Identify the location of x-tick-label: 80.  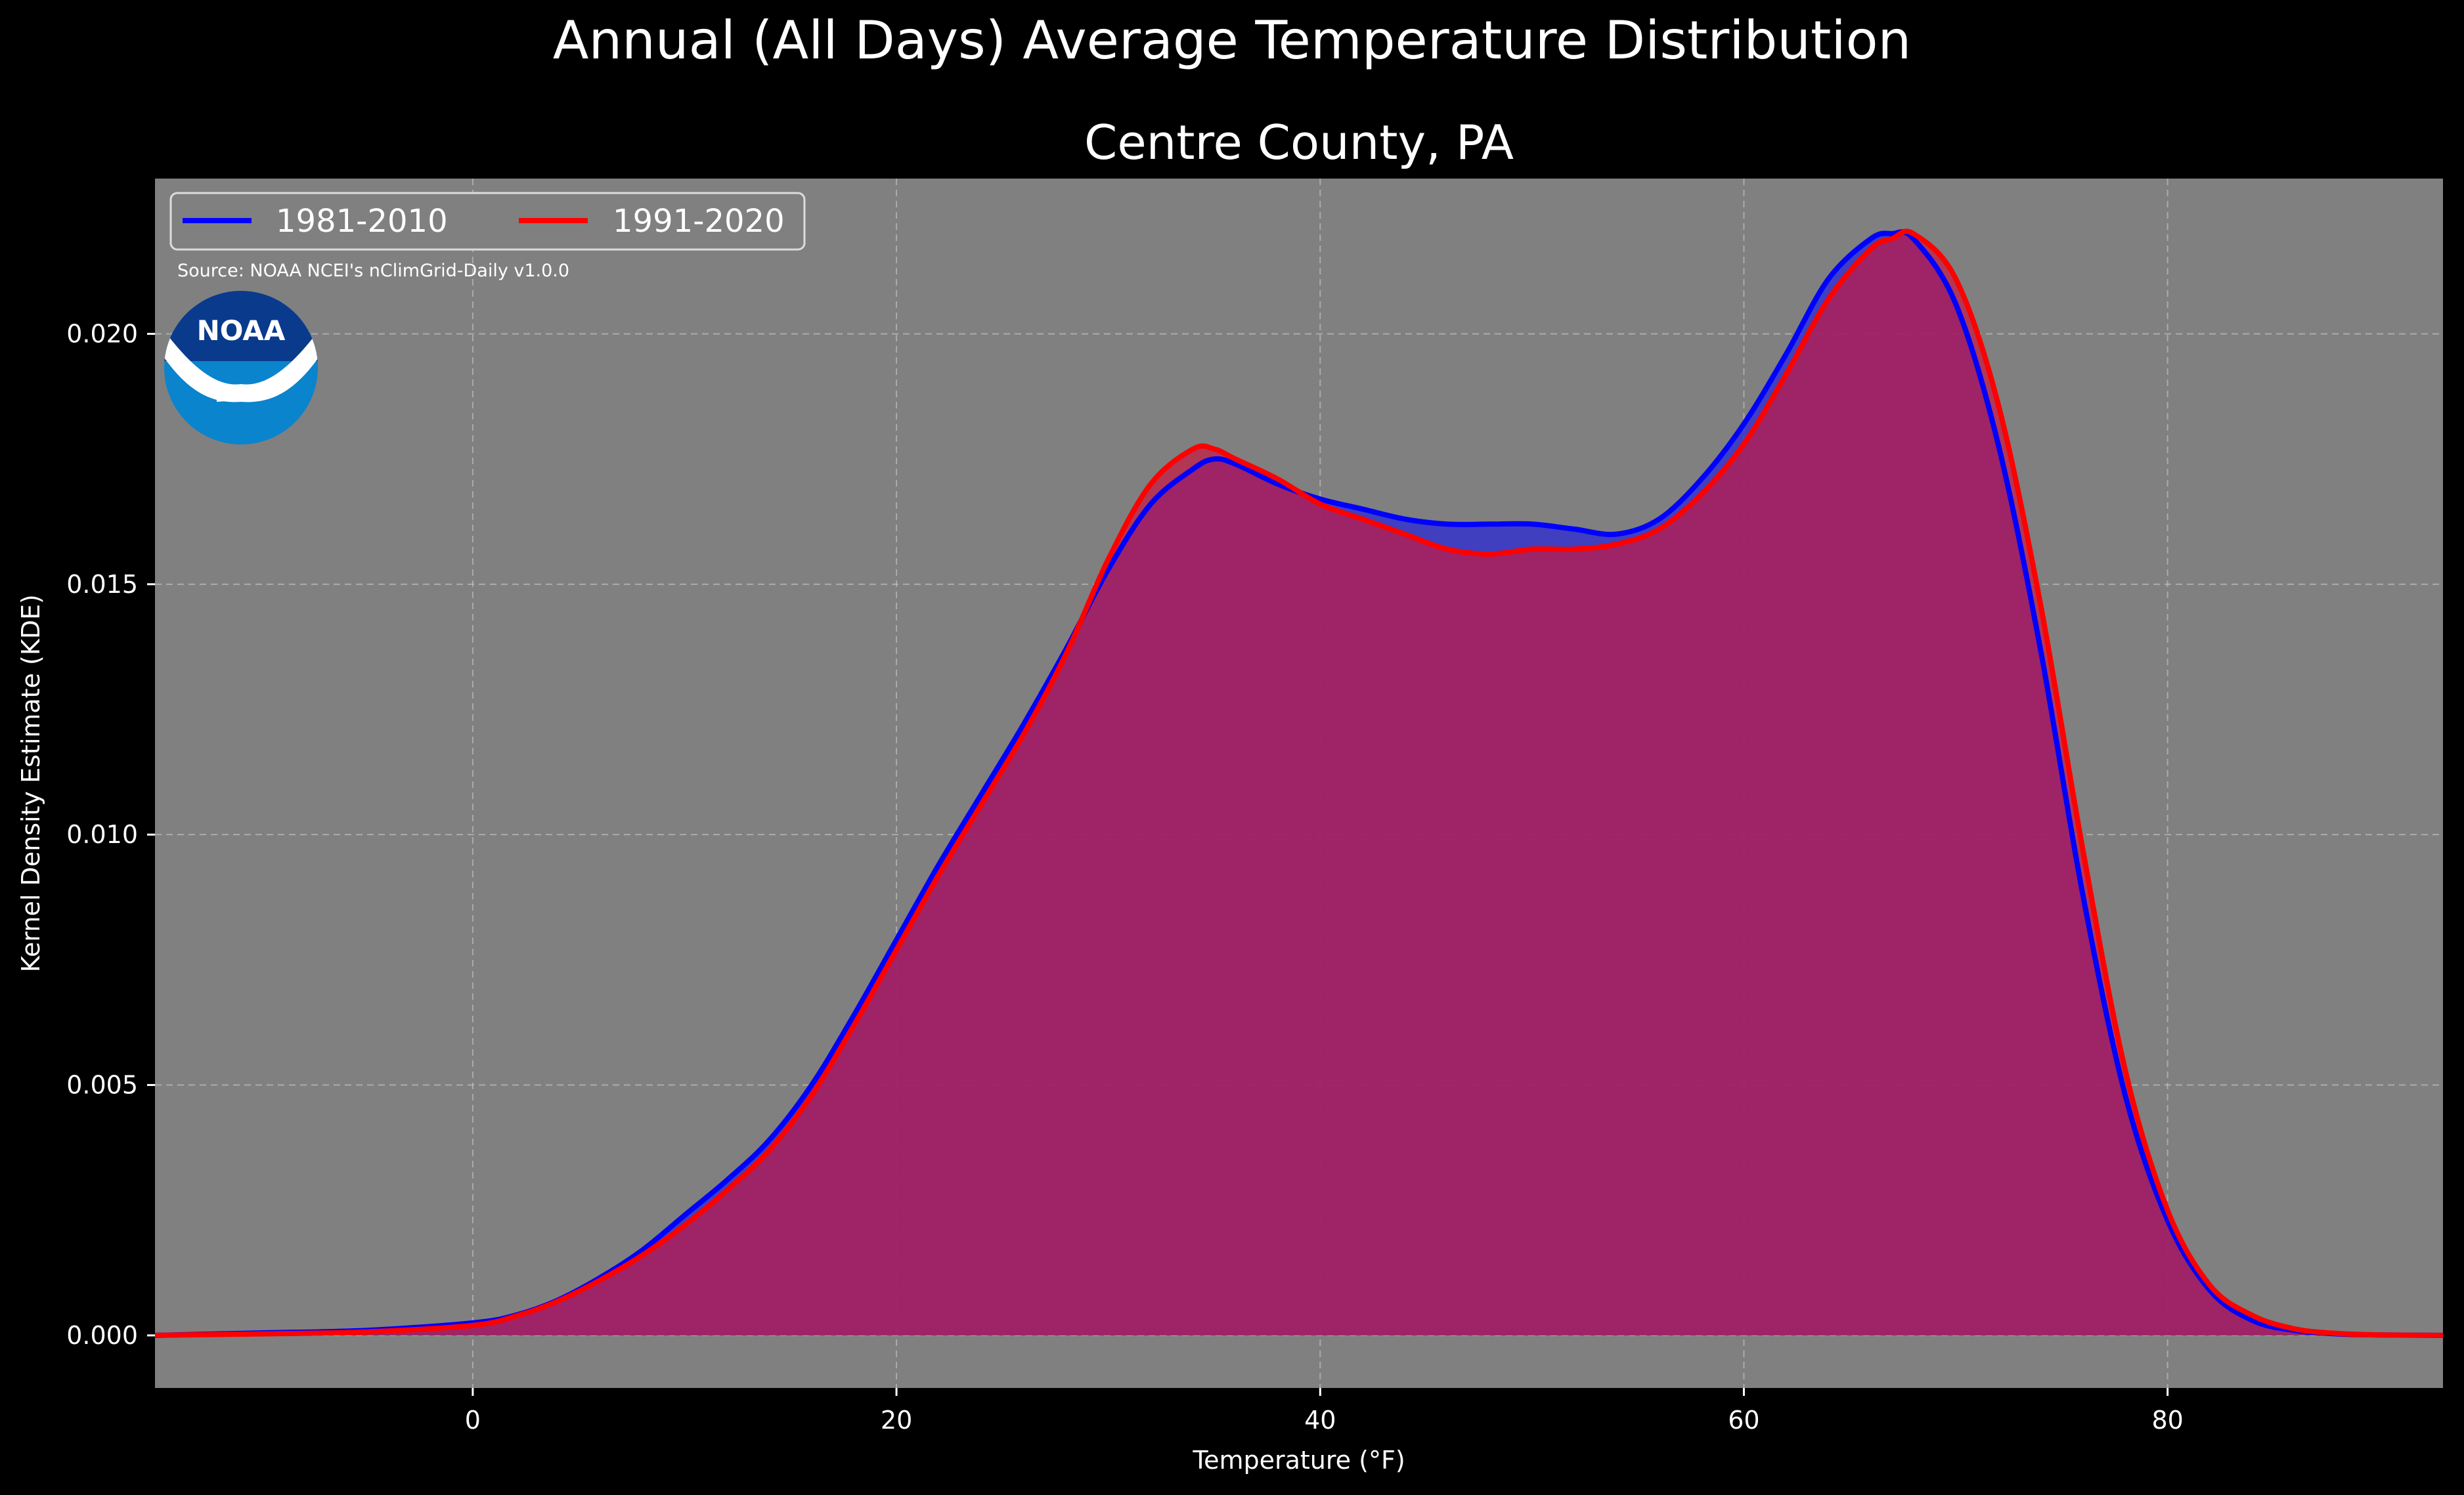
(2167, 1420).